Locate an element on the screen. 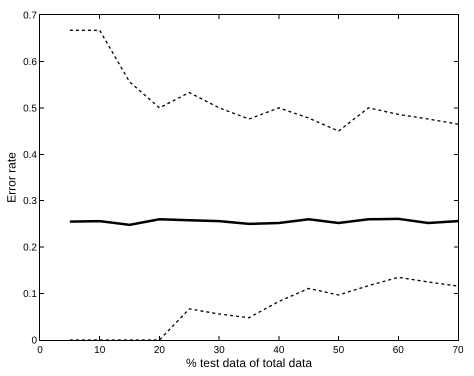  x-tick-label: 30 is located at coordinates (220, 350).